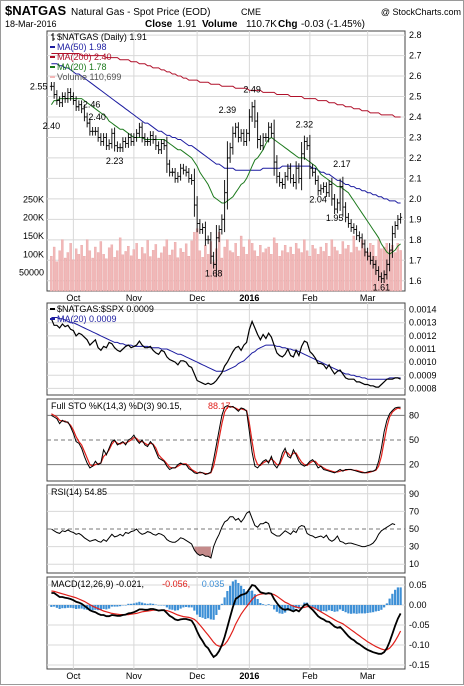  What do you see at coordinates (39, 86) in the screenshot?
I see `price-annotation: 2.55` at bounding box center [39, 86].